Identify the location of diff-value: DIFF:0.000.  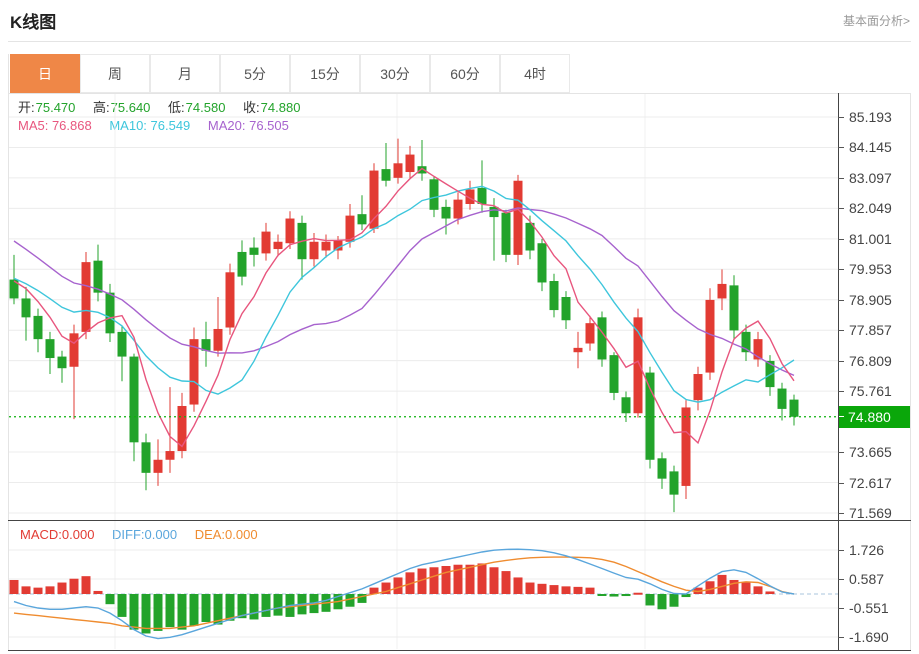
(145, 534).